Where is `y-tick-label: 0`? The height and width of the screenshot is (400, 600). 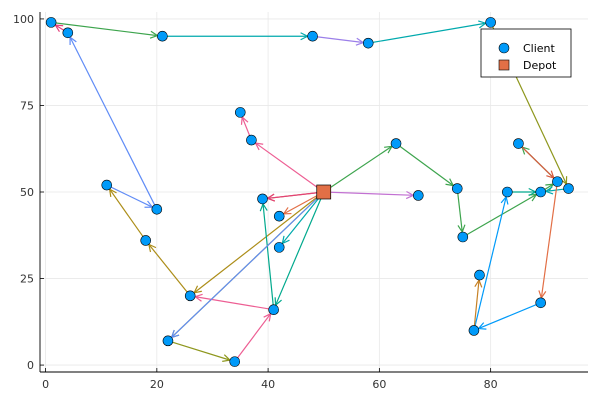
y-tick-label: 0 is located at coordinates (30, 365).